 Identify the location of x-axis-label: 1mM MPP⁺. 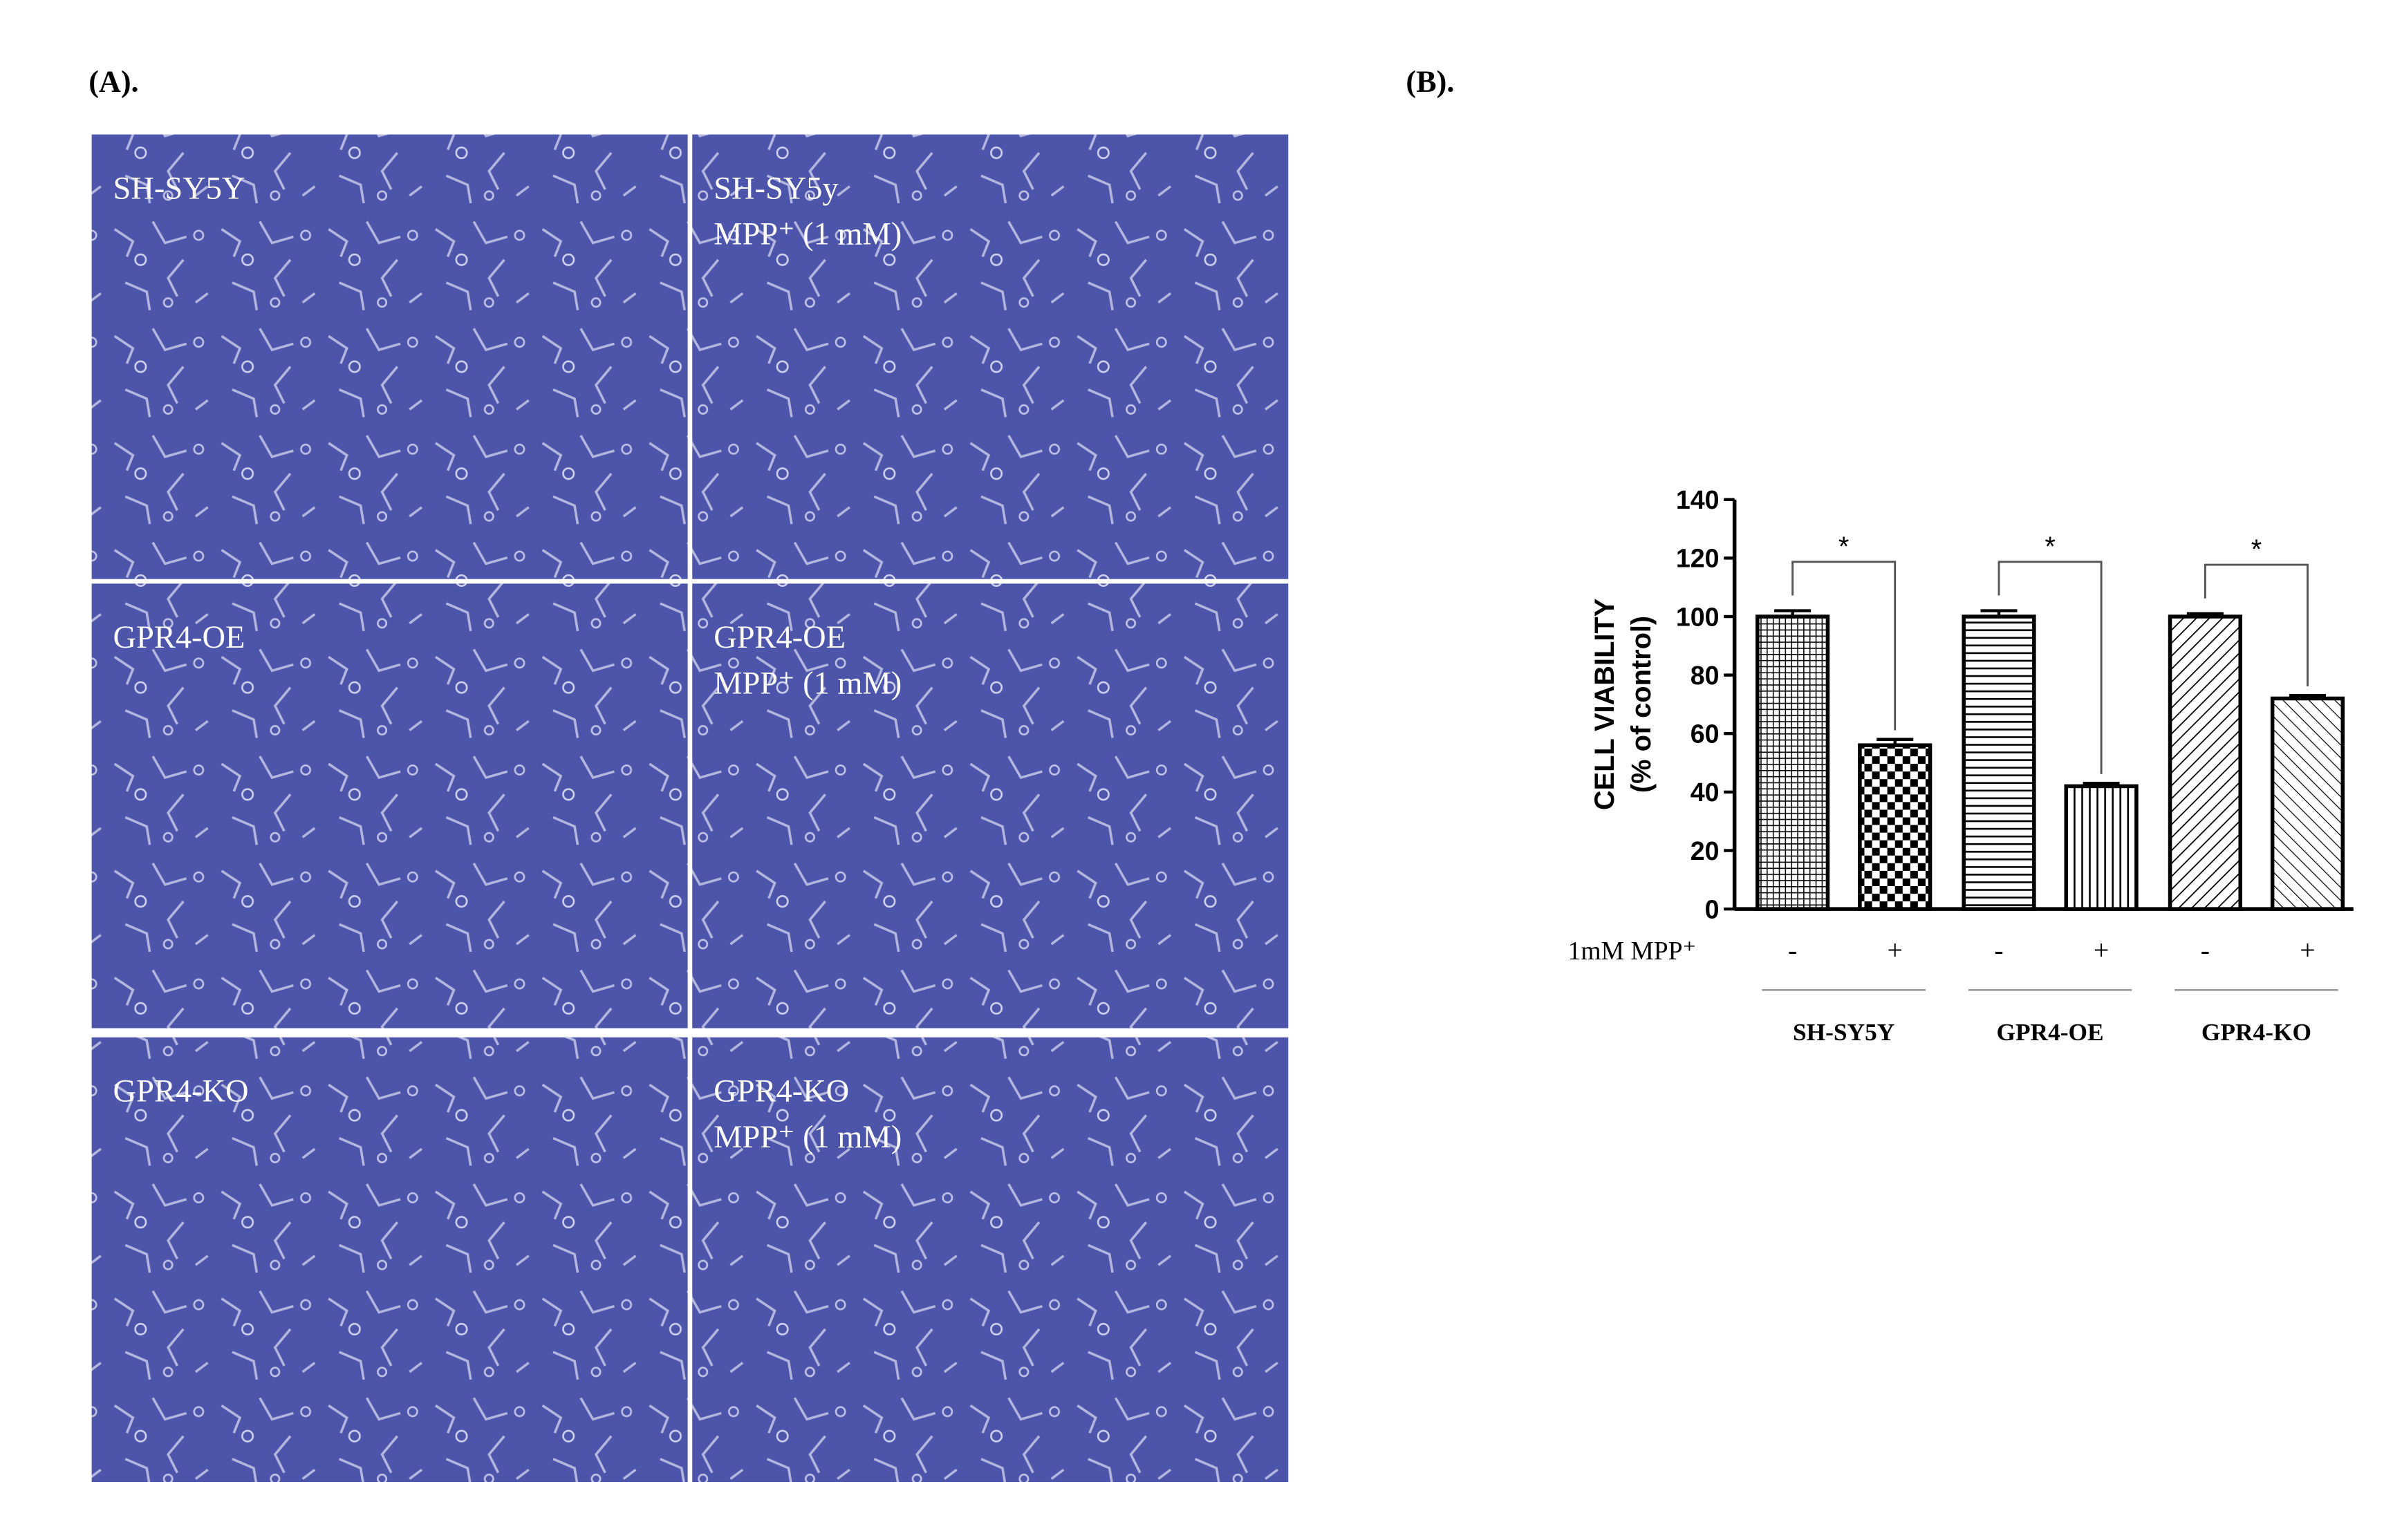
(1633, 951).